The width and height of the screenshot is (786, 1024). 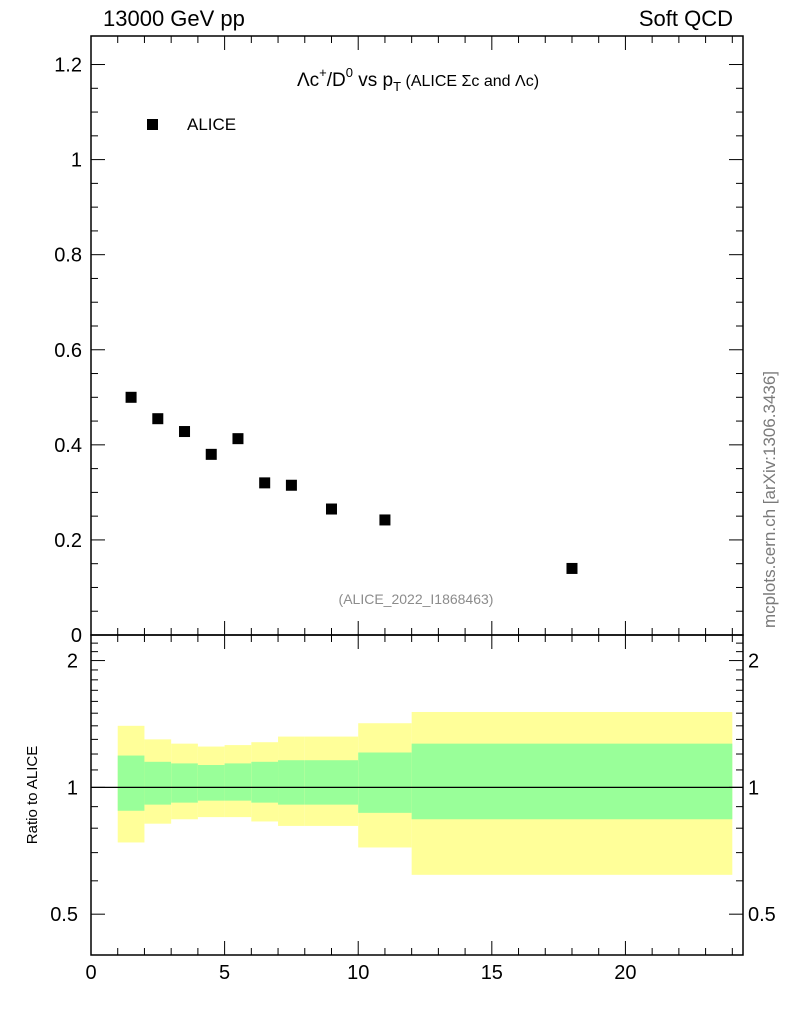 What do you see at coordinates (373, 80) in the screenshot?
I see `title-part: vs p` at bounding box center [373, 80].